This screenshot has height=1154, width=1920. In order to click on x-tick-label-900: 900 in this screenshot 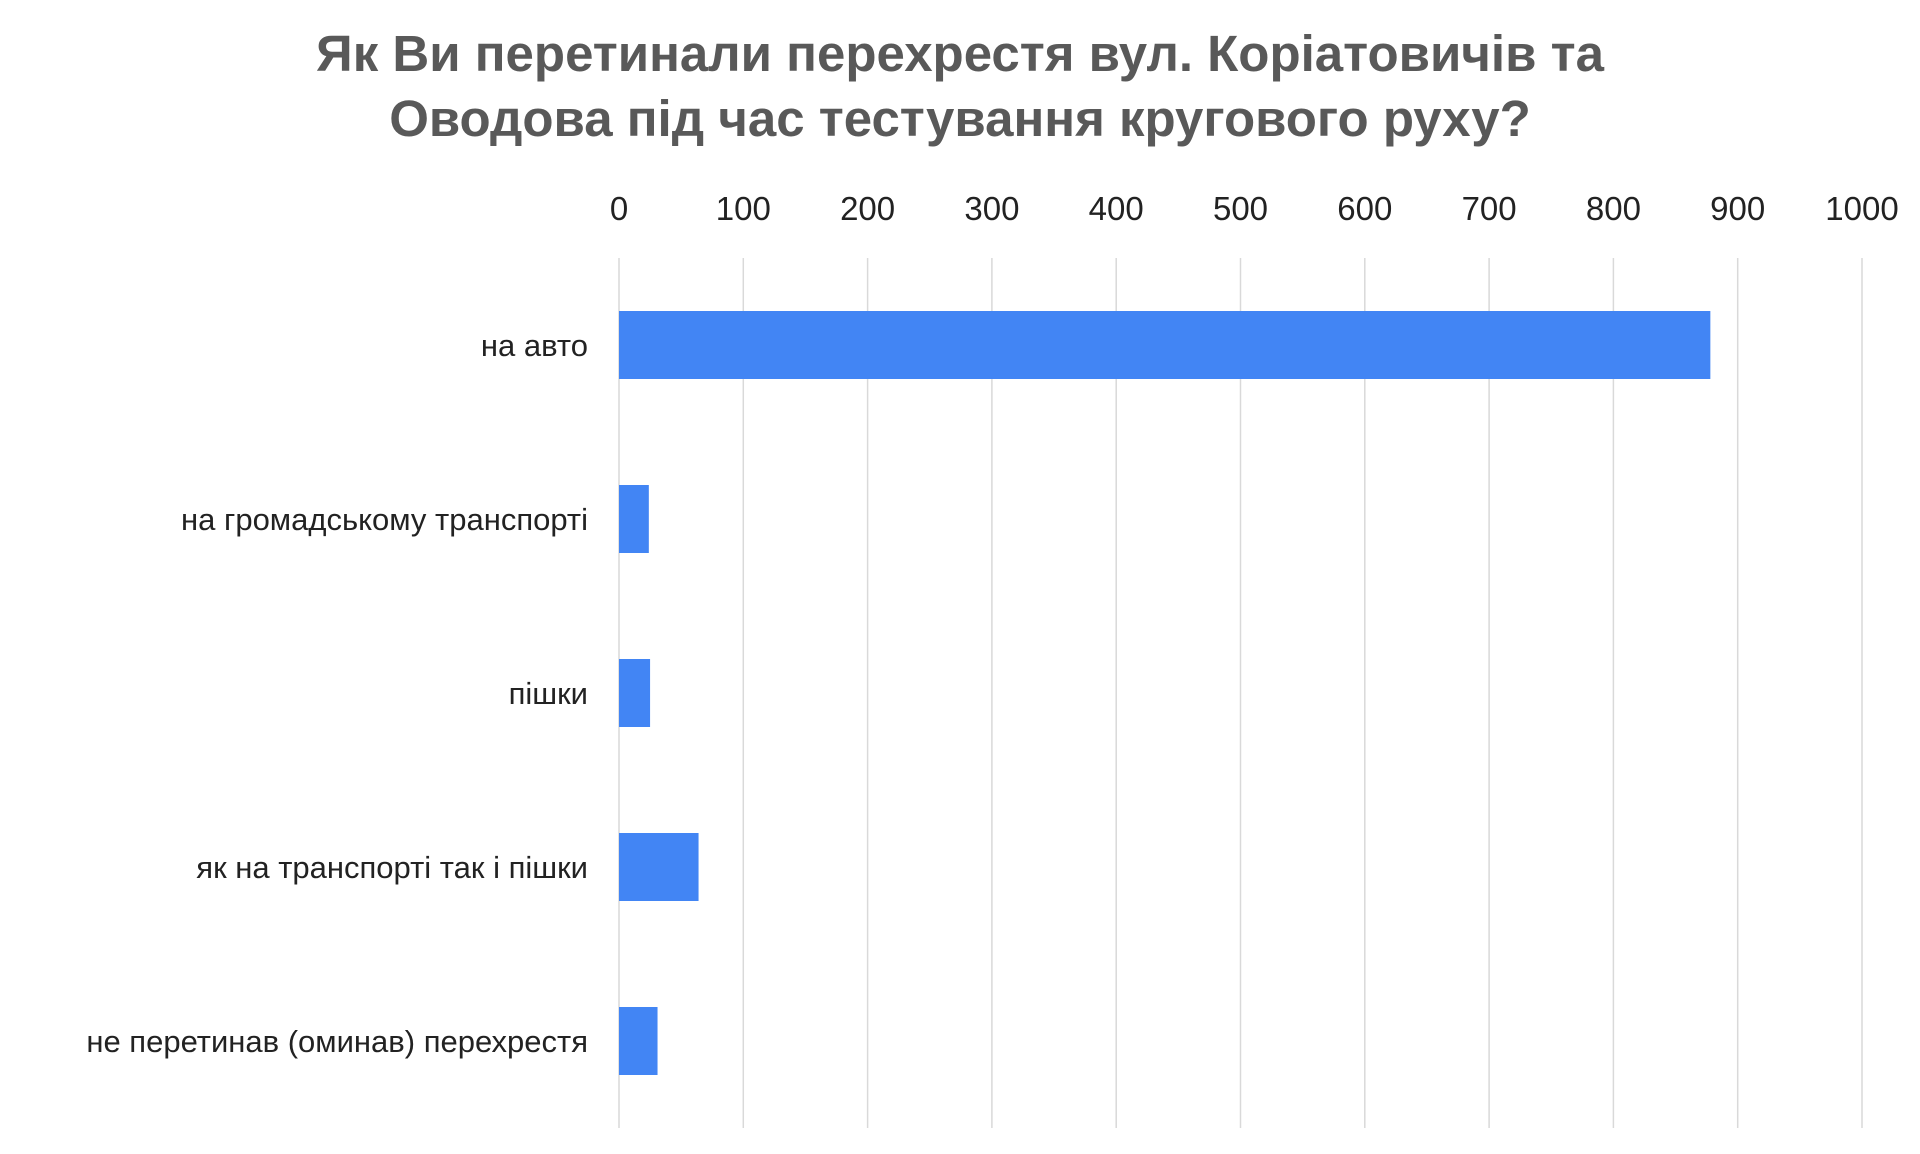, I will do `click(1737, 208)`.